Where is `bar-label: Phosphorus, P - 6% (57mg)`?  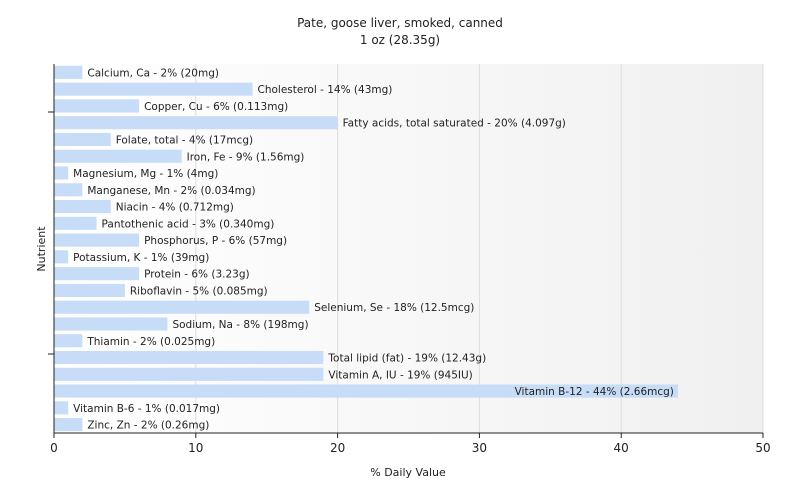 bar-label: Phosphorus, P - 6% (57mg) is located at coordinates (215, 241).